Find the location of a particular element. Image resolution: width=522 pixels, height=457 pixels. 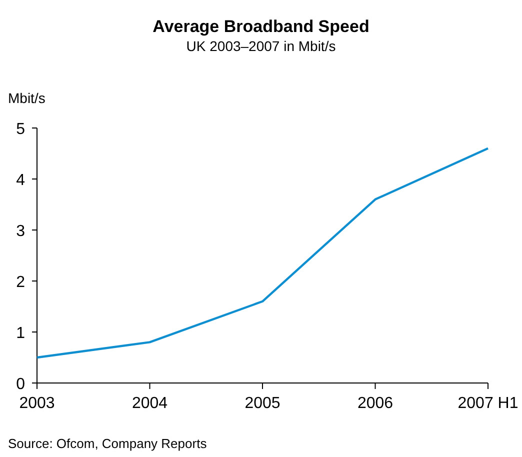

chart-title: Average Broadband Speed is located at coordinates (261, 26).